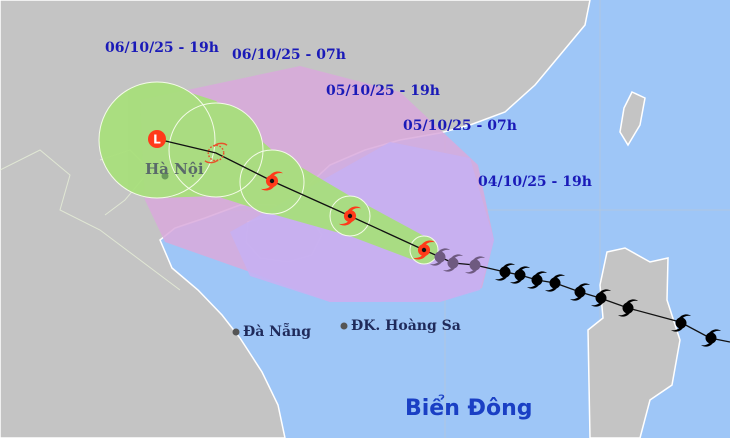 This screenshot has height=438, width=730. I want to click on forecast-points: L, so click(291, 195).